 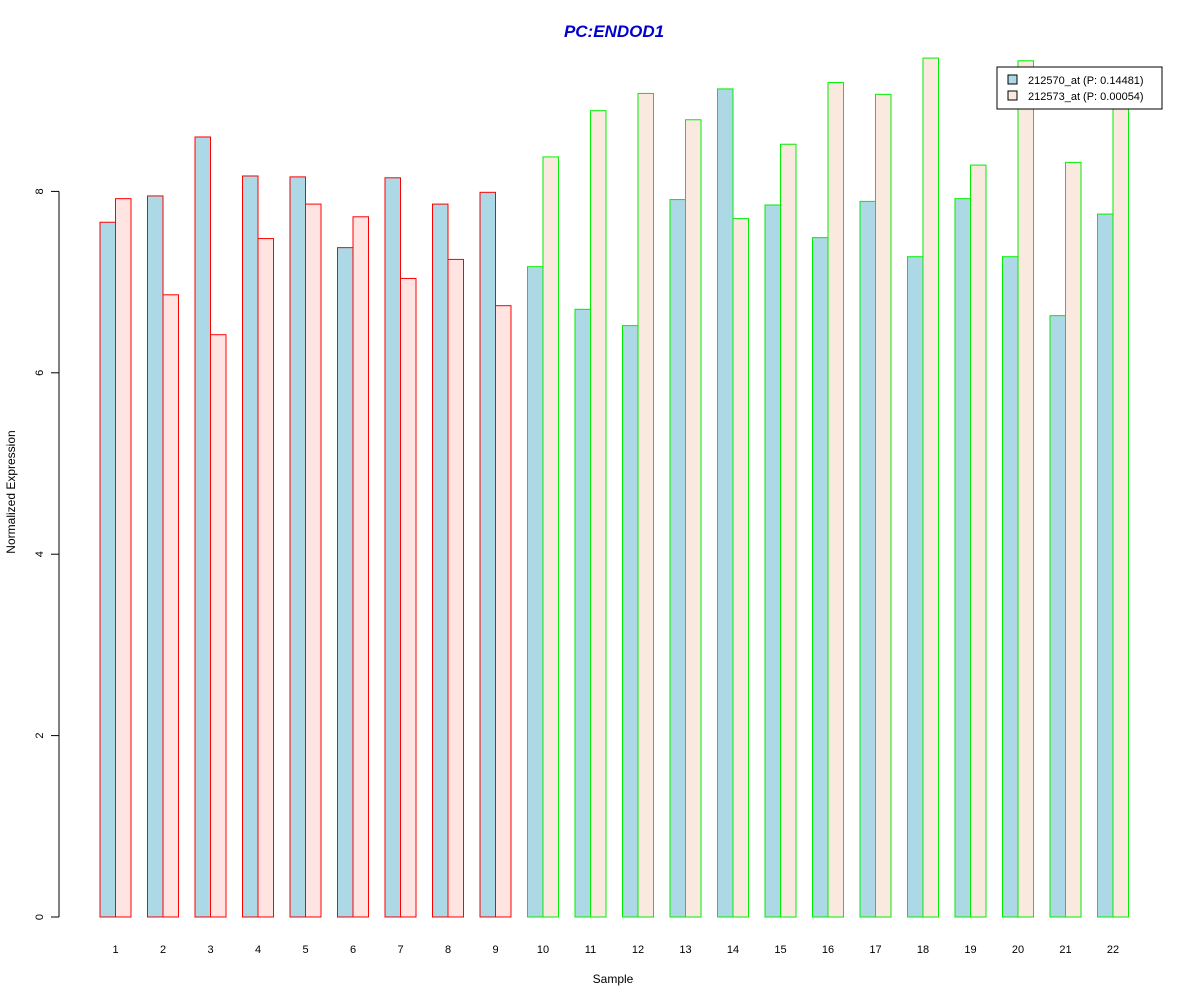 I want to click on x-tick-label: 2, so click(x=163, y=950).